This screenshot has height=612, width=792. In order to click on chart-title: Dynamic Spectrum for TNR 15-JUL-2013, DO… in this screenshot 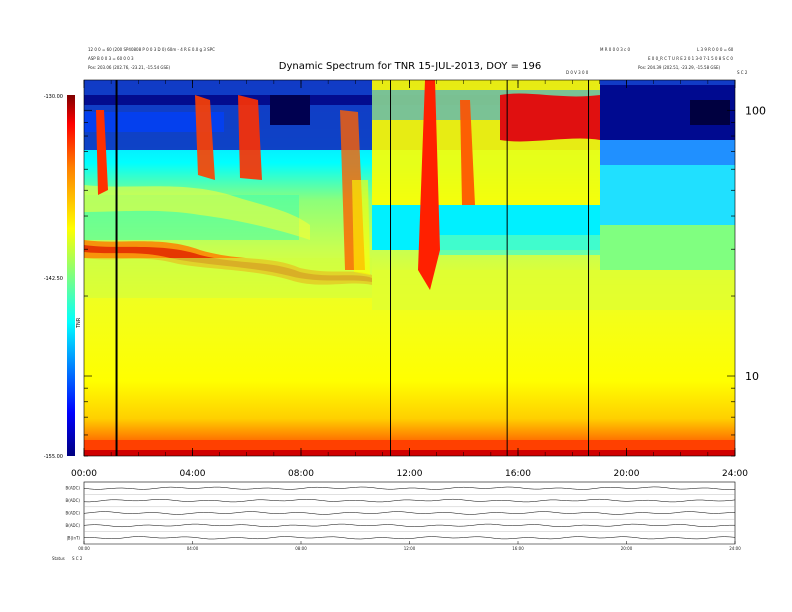, I will do `click(410, 66)`.